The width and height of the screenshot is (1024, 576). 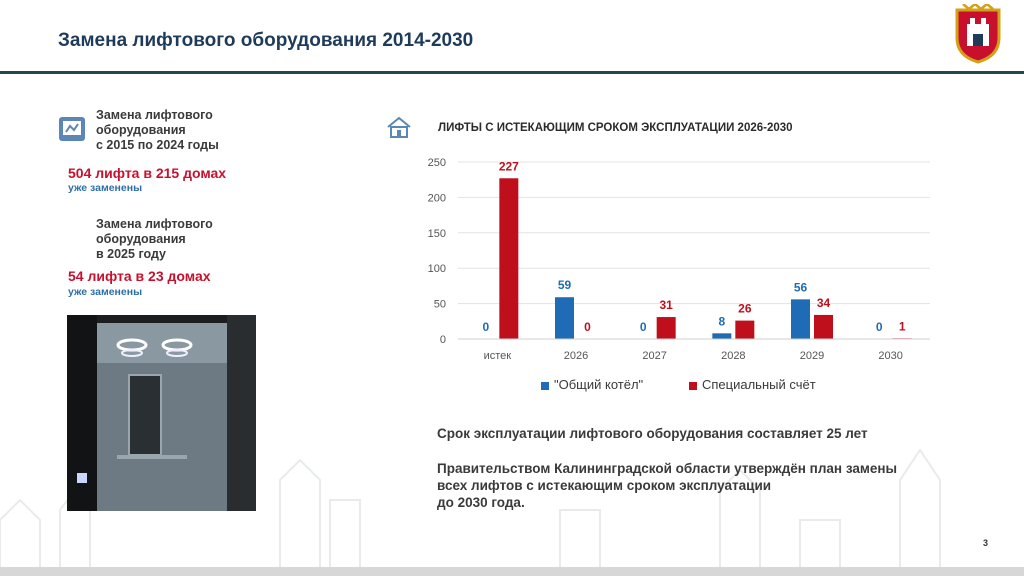 I want to click on block1-status: уже заменены, so click(x=105, y=188).